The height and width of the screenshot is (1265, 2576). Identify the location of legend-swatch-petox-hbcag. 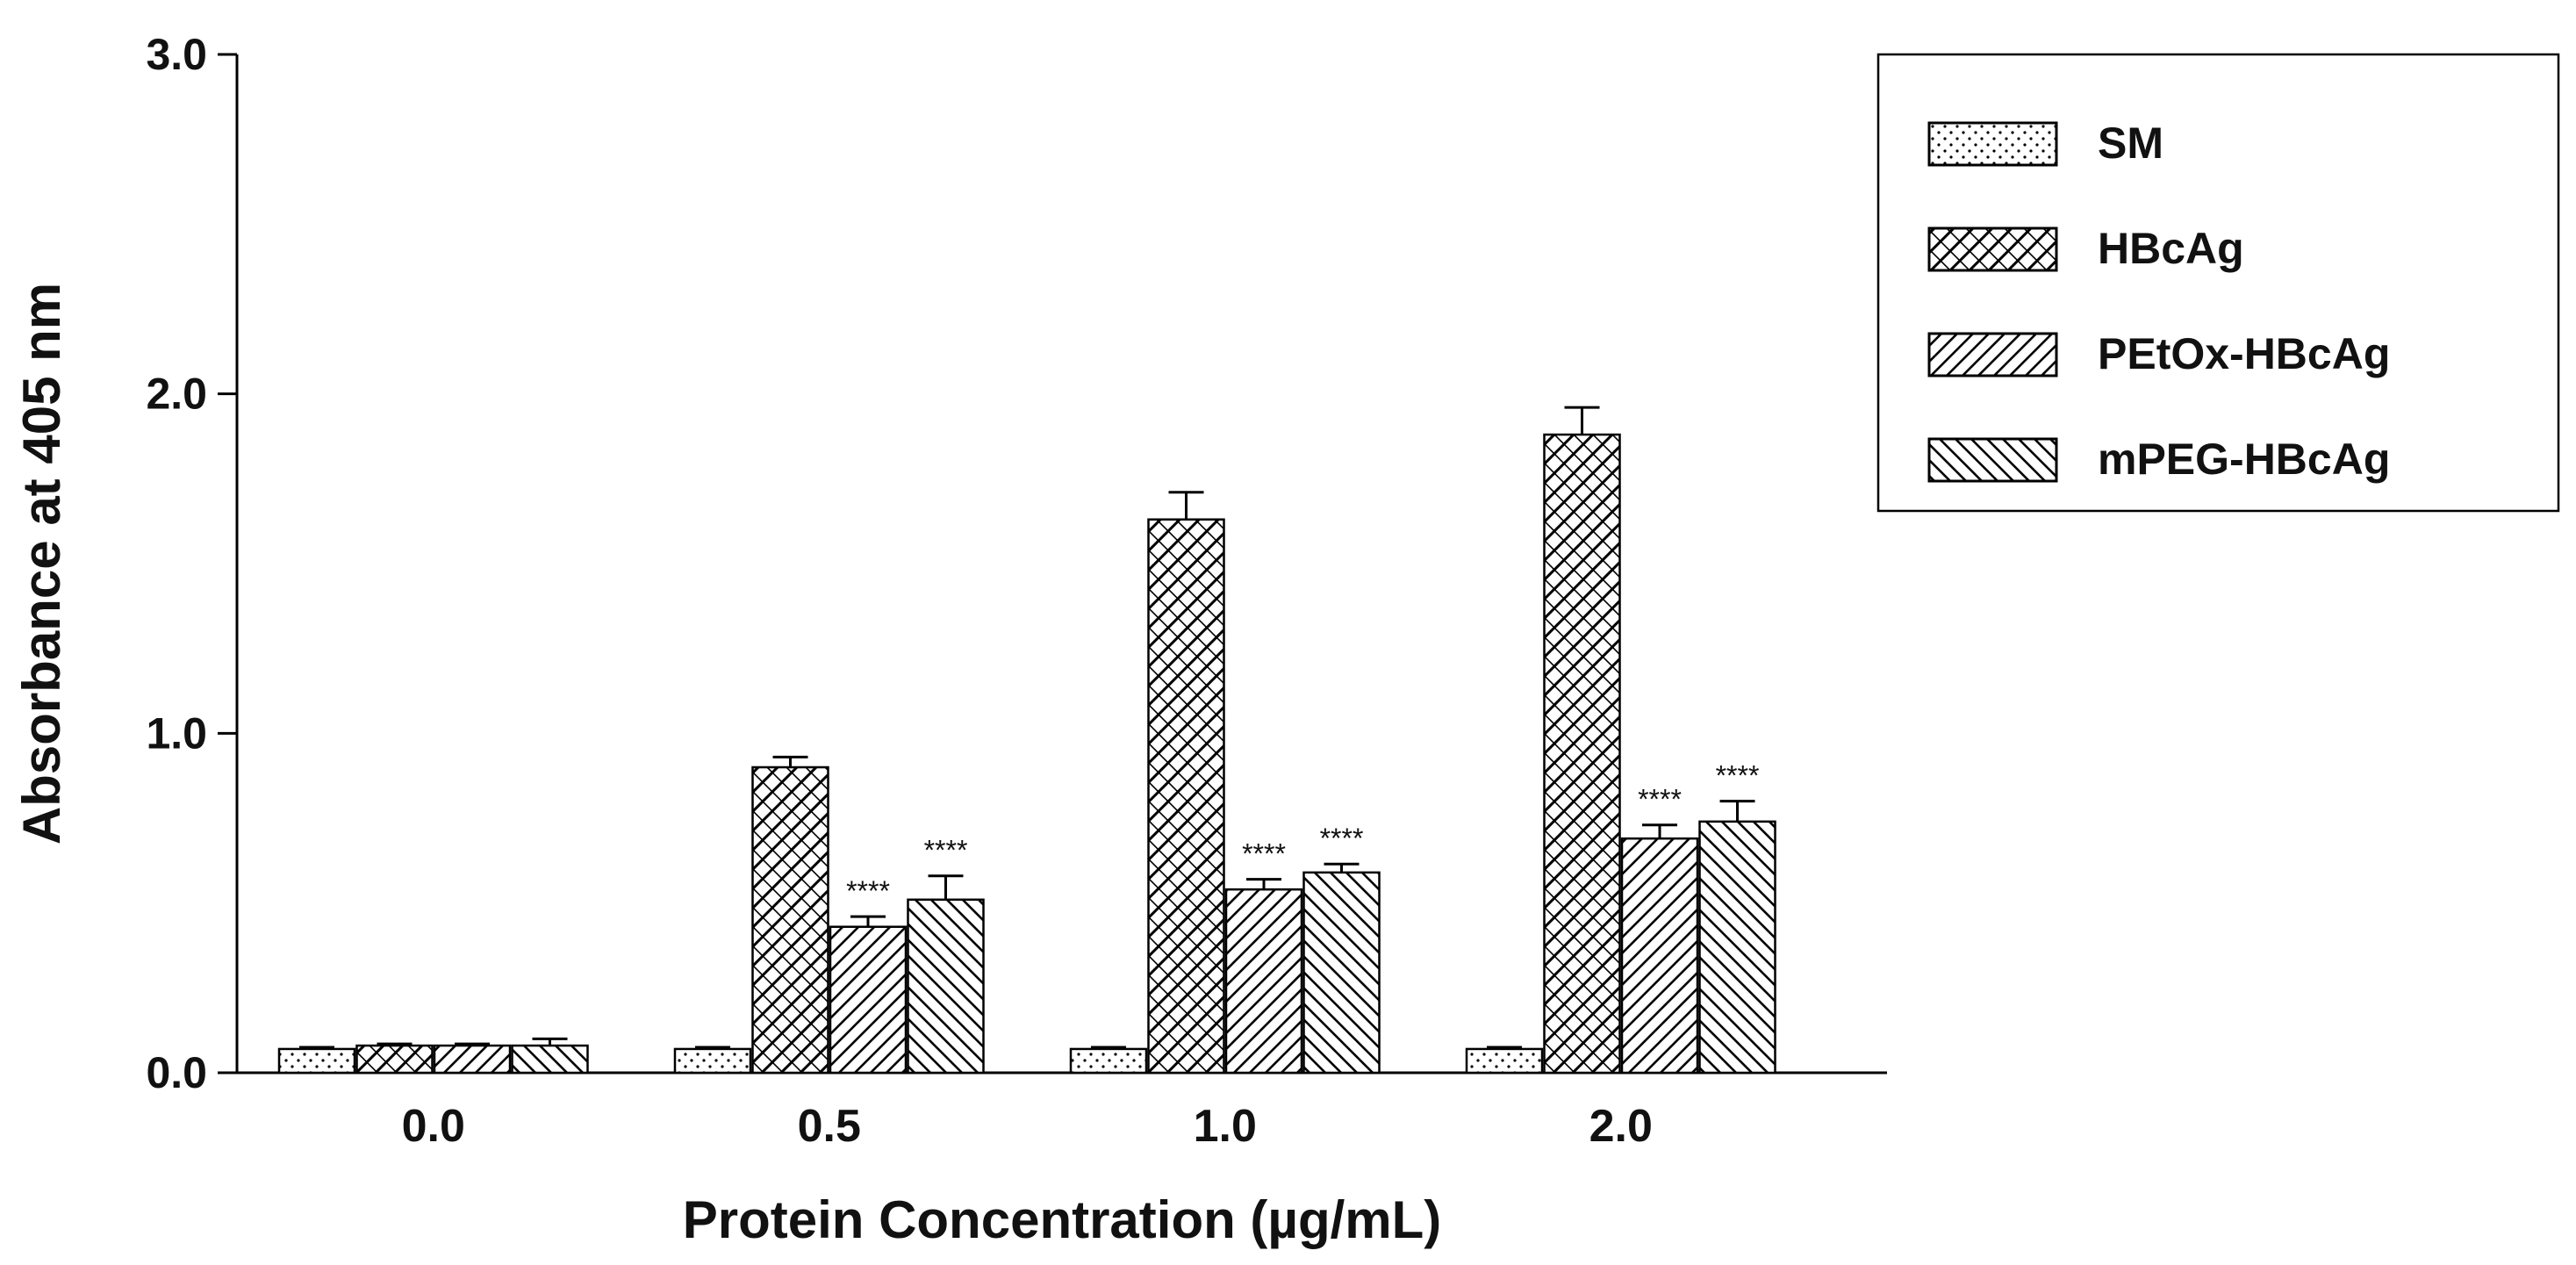
(1993, 355).